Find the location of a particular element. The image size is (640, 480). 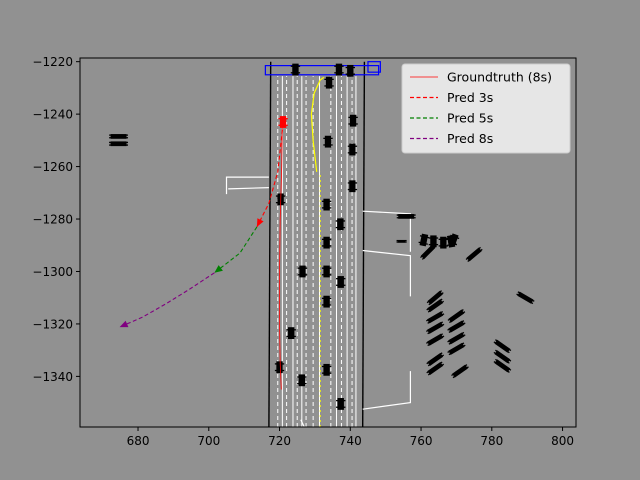

vehicle-35-body is located at coordinates (435, 317).